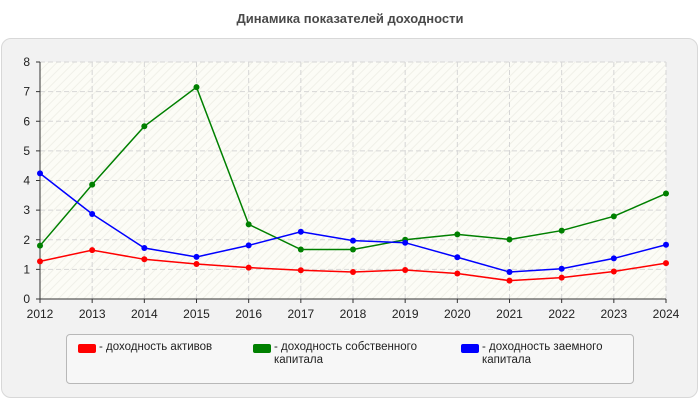 The height and width of the screenshot is (400, 700). Describe the element at coordinates (40, 314) in the screenshot. I see `x-tick-label: 2012` at that location.